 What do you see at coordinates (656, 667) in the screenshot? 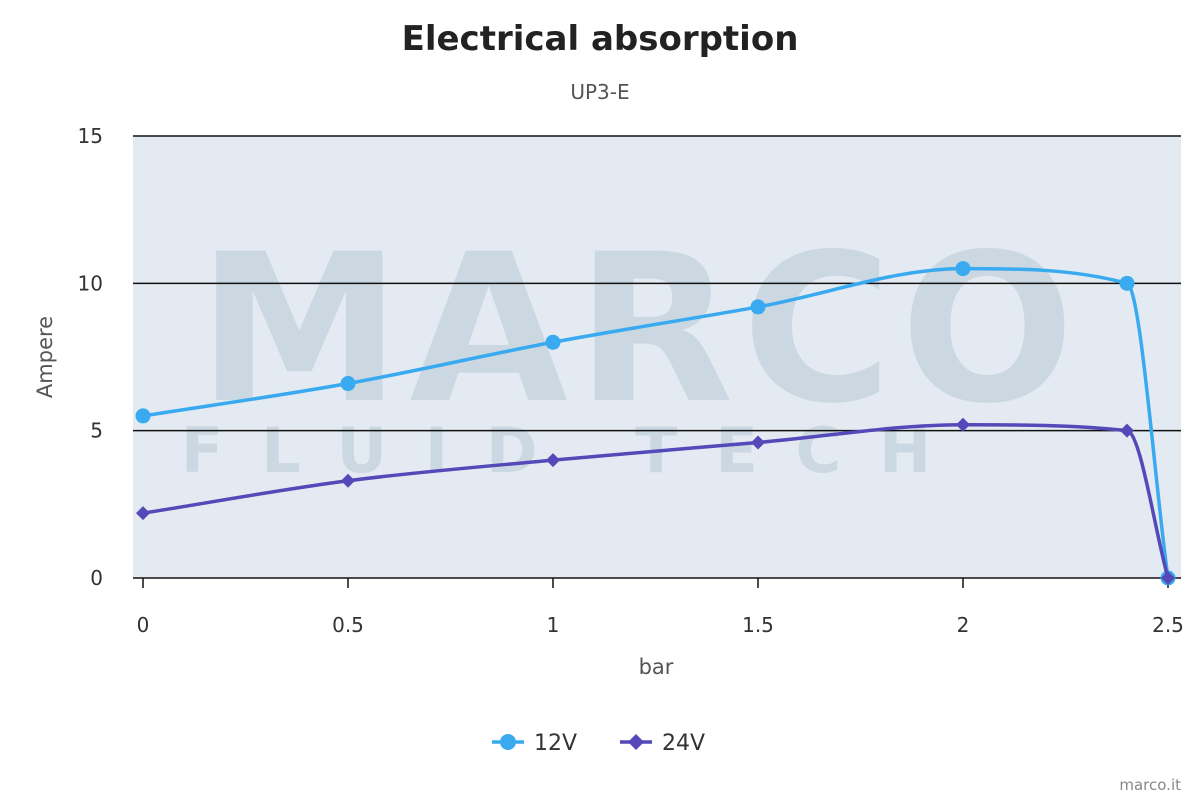
I see `x-axis-title: bar` at bounding box center [656, 667].